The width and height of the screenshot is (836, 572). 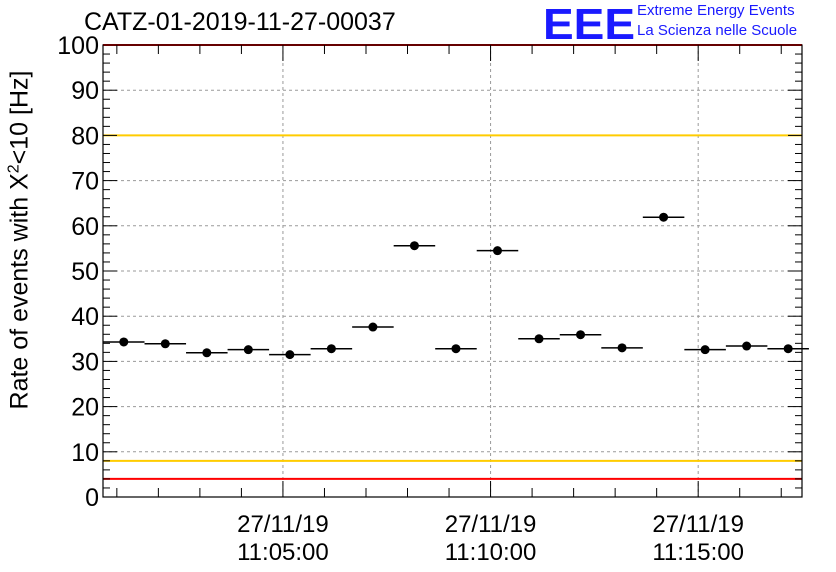 I want to click on y-tick-label: 70, so click(x=85, y=182).